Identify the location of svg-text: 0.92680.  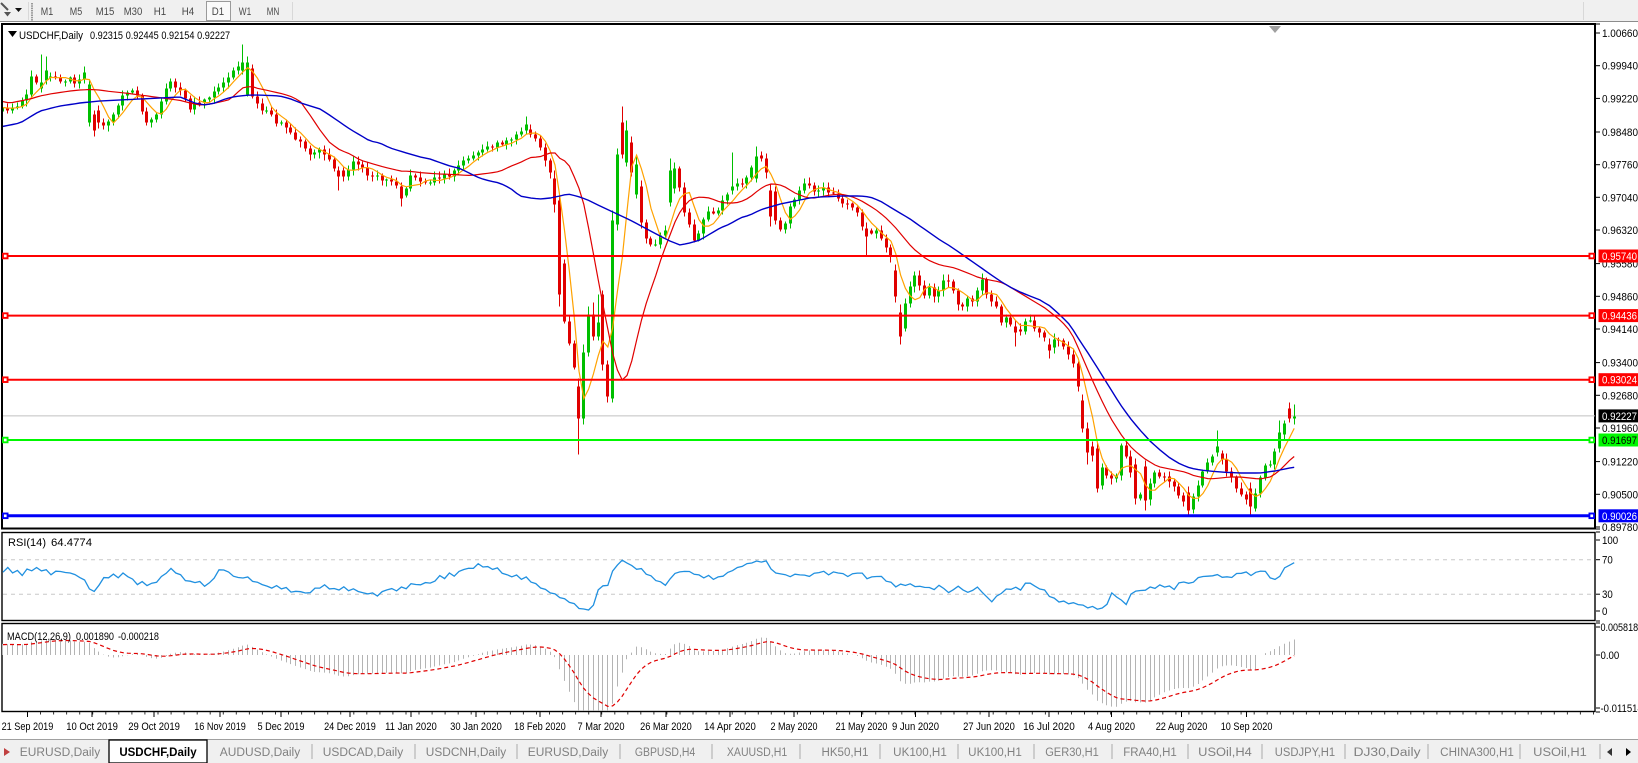
(1620, 396).